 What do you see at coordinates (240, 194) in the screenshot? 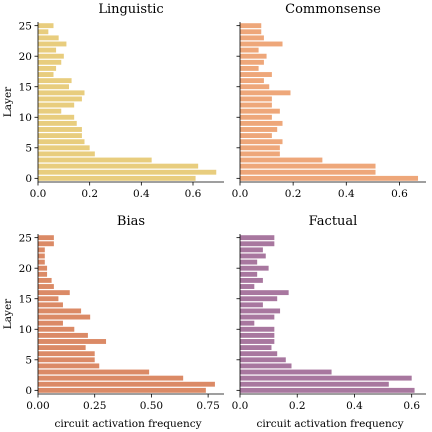
I see `xtick-label-commonsense: 0.0` at bounding box center [240, 194].